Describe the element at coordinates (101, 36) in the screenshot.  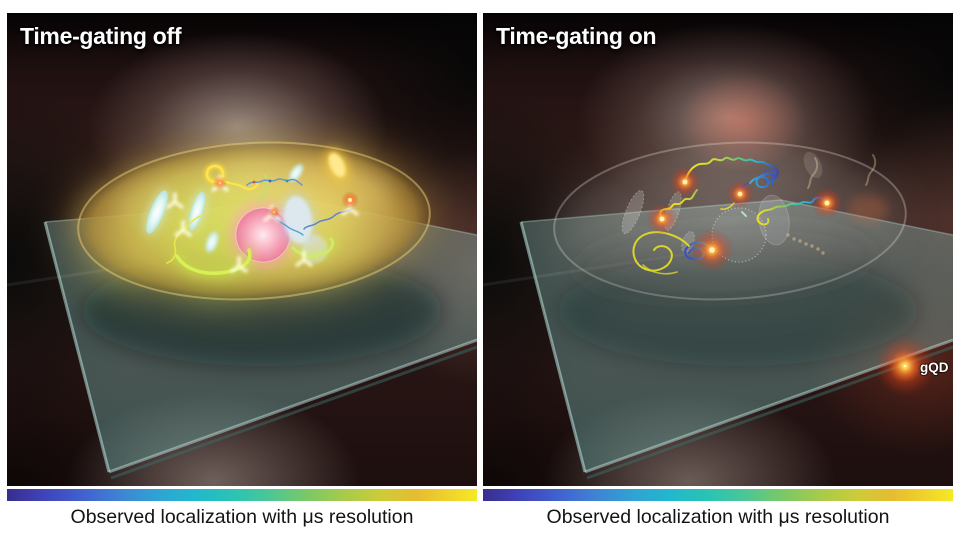
I see `panel-title-off: Time-gating off` at that location.